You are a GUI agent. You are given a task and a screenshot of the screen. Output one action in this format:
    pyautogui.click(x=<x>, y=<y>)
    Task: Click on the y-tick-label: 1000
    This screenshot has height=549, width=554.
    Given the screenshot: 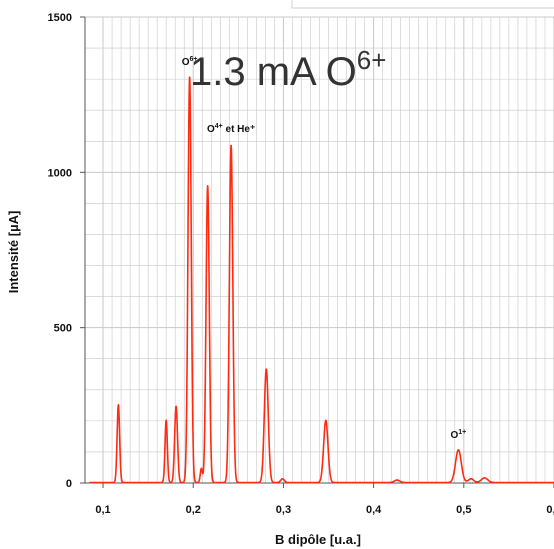 What is the action you would take?
    pyautogui.click(x=60, y=173)
    